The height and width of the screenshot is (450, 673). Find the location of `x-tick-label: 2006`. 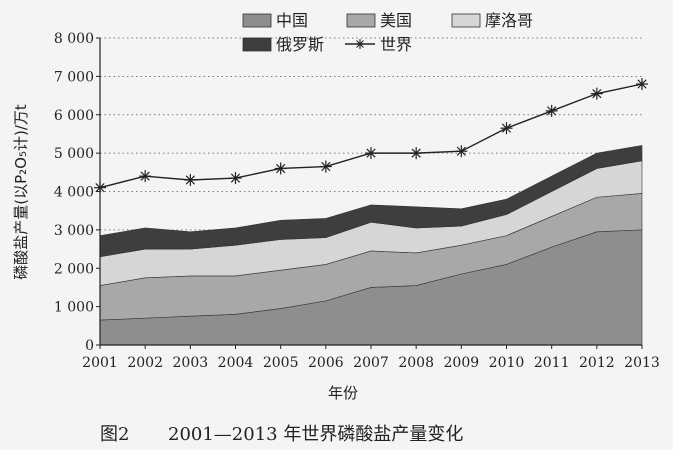

x-tick-label: 2006 is located at coordinates (326, 363).